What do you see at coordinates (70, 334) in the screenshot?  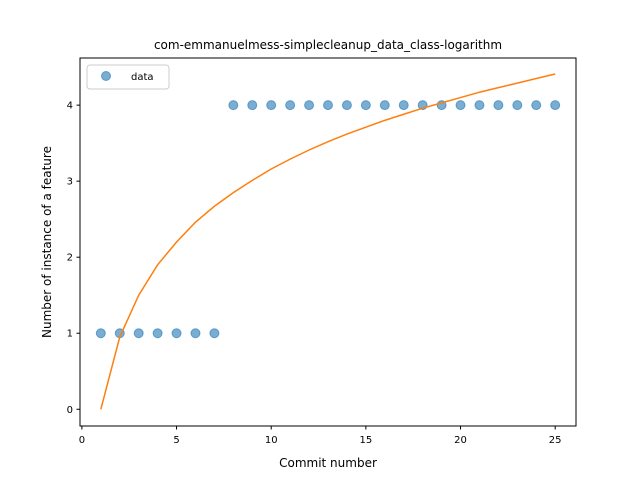 I see `y-tick-label: 1` at bounding box center [70, 334].